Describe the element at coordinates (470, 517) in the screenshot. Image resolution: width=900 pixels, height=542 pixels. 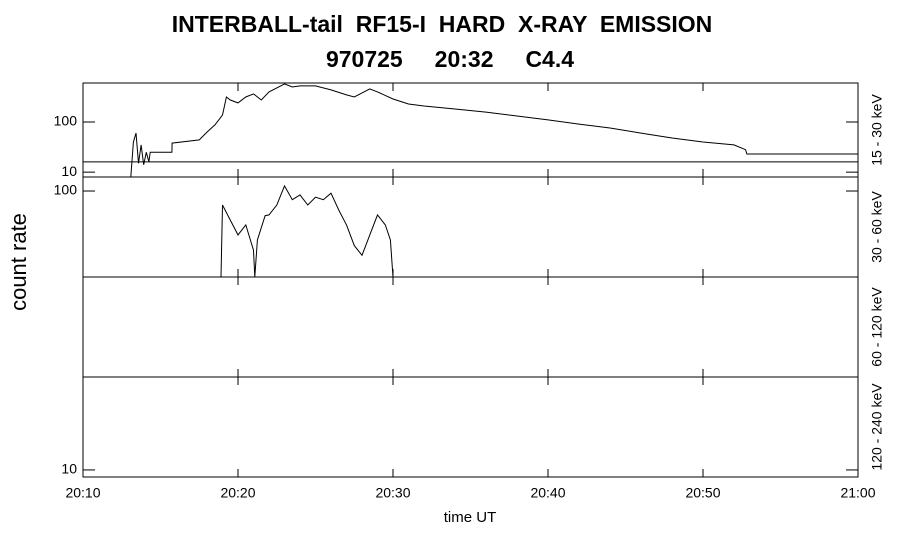
I see `x-axis-label: time UT` at that location.